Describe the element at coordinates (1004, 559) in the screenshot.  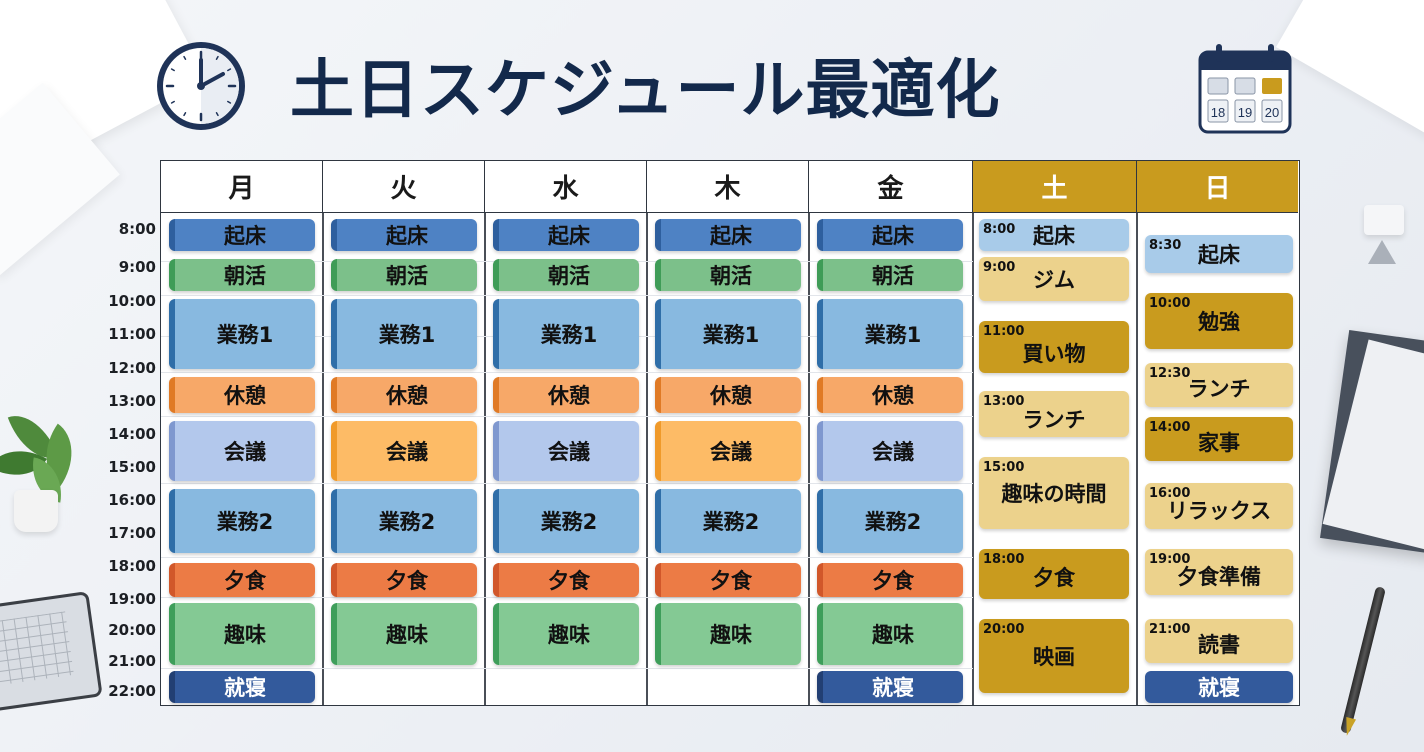
I see `event-time: 18:00` at that location.